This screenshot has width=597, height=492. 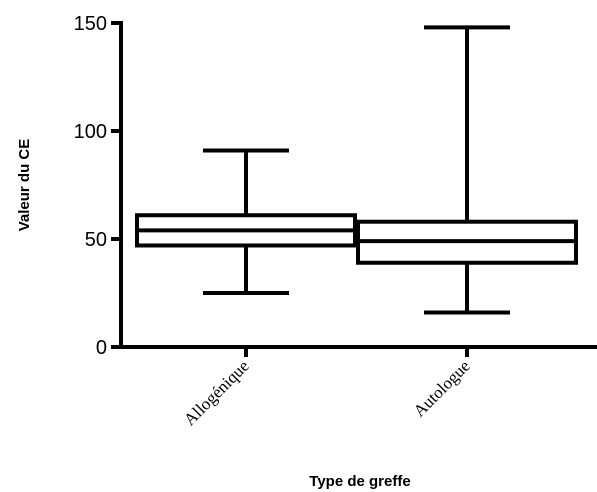 What do you see at coordinates (90, 132) in the screenshot?
I see `y-tick-label: 100` at bounding box center [90, 132].